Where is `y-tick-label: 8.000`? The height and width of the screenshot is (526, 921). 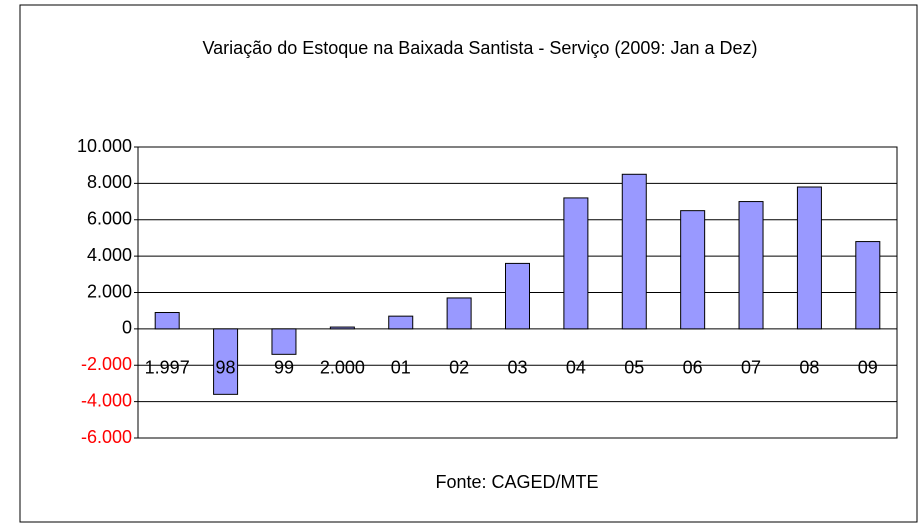
y-tick-label: 8.000 is located at coordinates (109, 182).